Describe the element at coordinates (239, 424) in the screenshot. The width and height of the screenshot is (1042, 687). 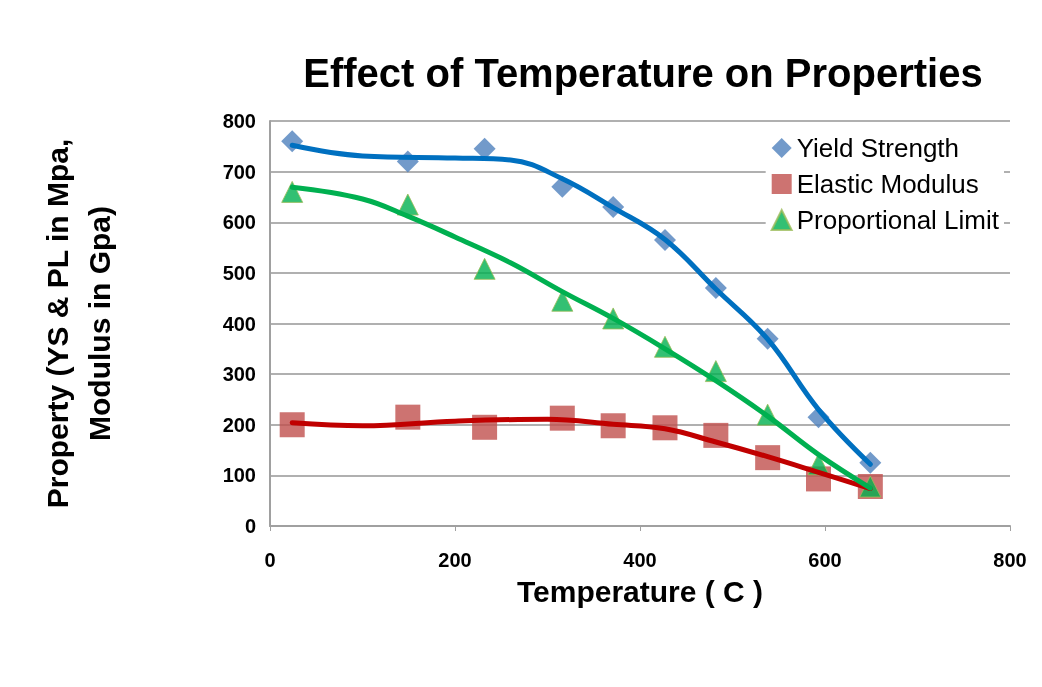
I see `y-tick-label: 200` at that location.